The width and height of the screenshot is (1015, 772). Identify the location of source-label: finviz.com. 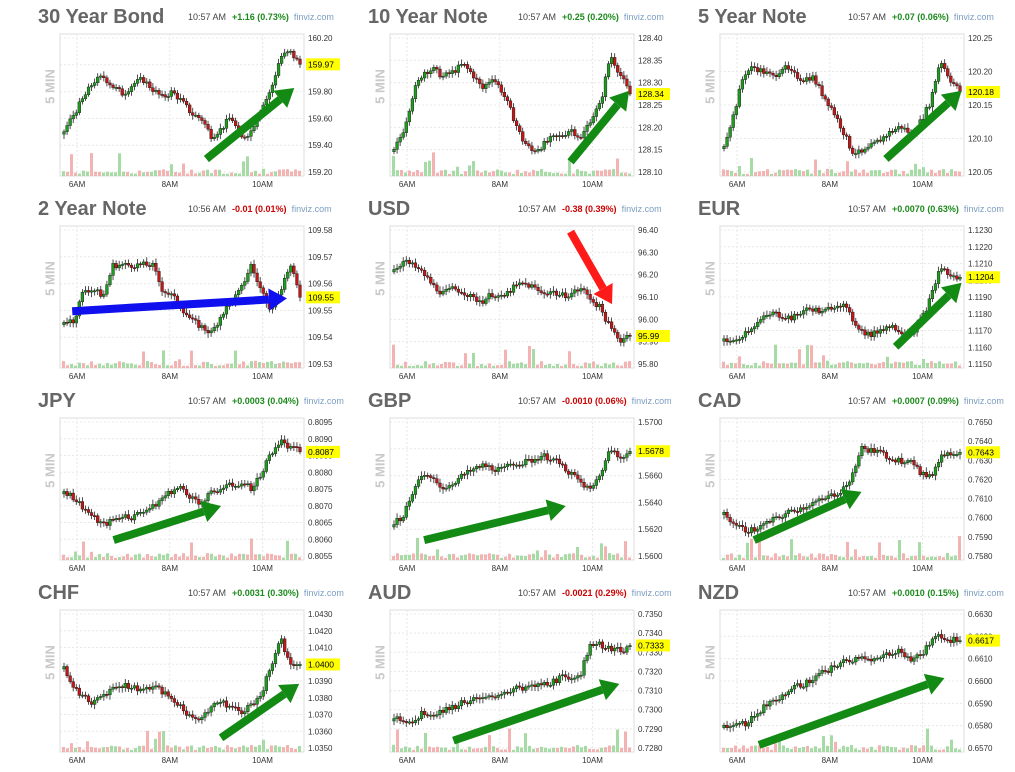
(973, 17).